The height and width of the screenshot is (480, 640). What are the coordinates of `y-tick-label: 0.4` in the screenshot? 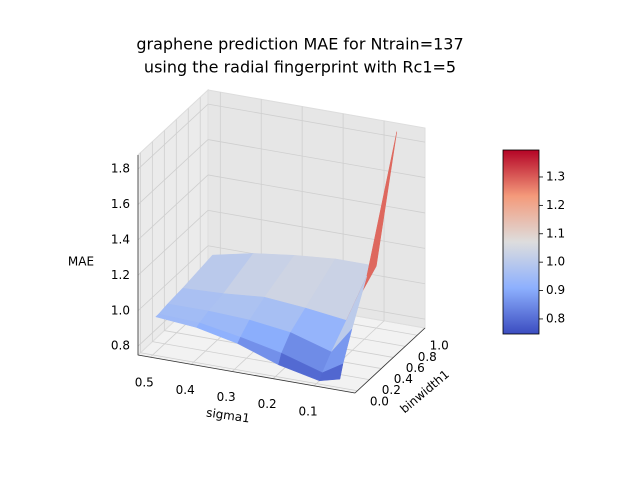 It's located at (403, 379).